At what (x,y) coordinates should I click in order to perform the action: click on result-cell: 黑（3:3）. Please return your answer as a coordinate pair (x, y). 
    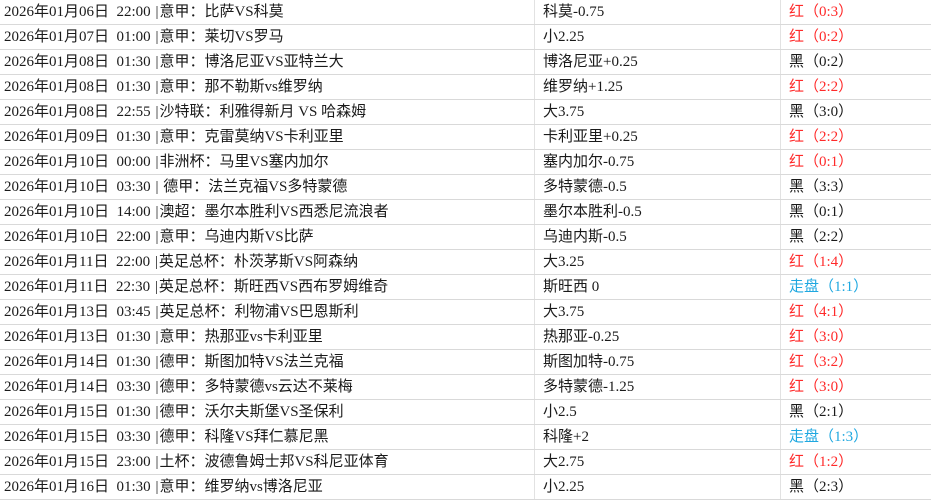
    Looking at the image, I should click on (856, 187).